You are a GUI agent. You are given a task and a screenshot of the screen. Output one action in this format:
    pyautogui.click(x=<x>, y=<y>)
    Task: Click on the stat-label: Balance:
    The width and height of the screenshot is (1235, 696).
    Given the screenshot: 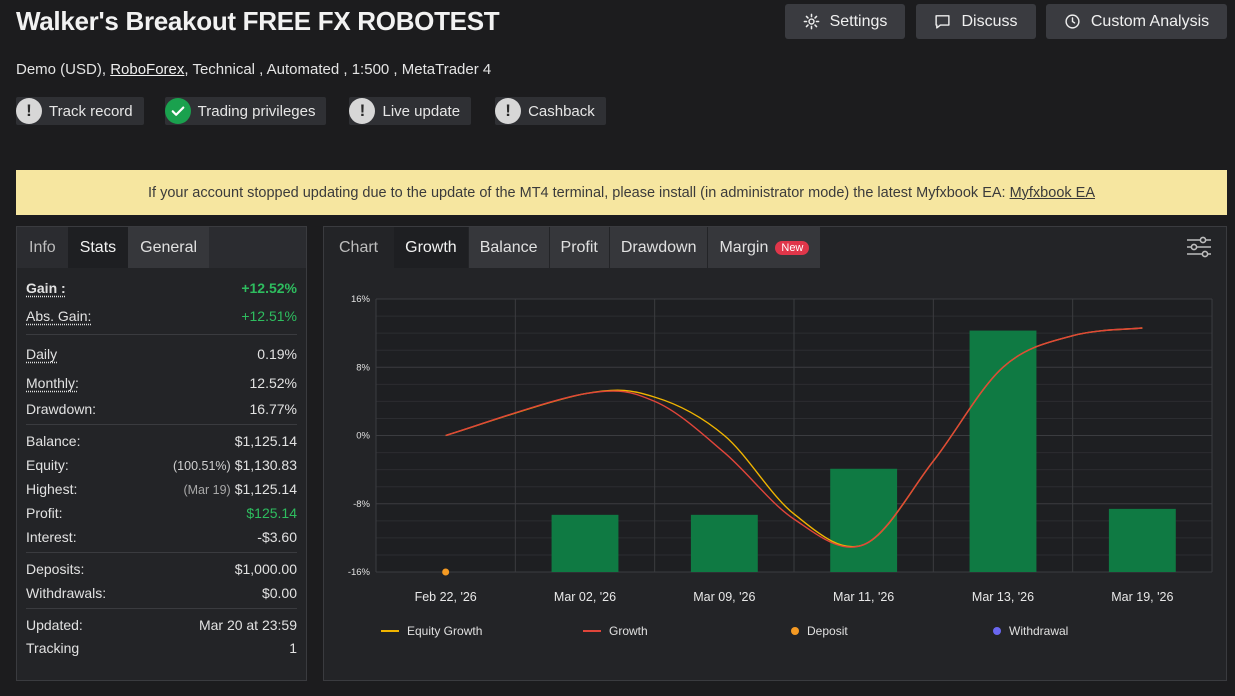 What is the action you would take?
    pyautogui.click(x=53, y=441)
    